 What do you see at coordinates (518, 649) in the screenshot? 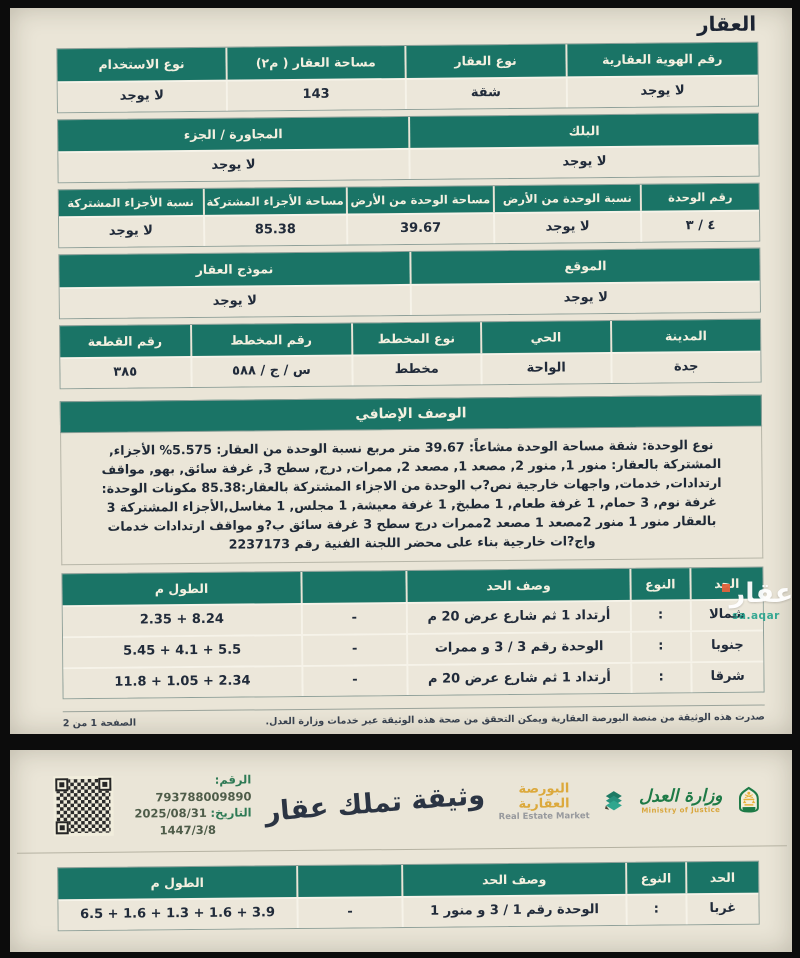
I see `cell-boundary-desc: الوحدة رقم 3 / 3 و ممرات` at bounding box center [518, 649].